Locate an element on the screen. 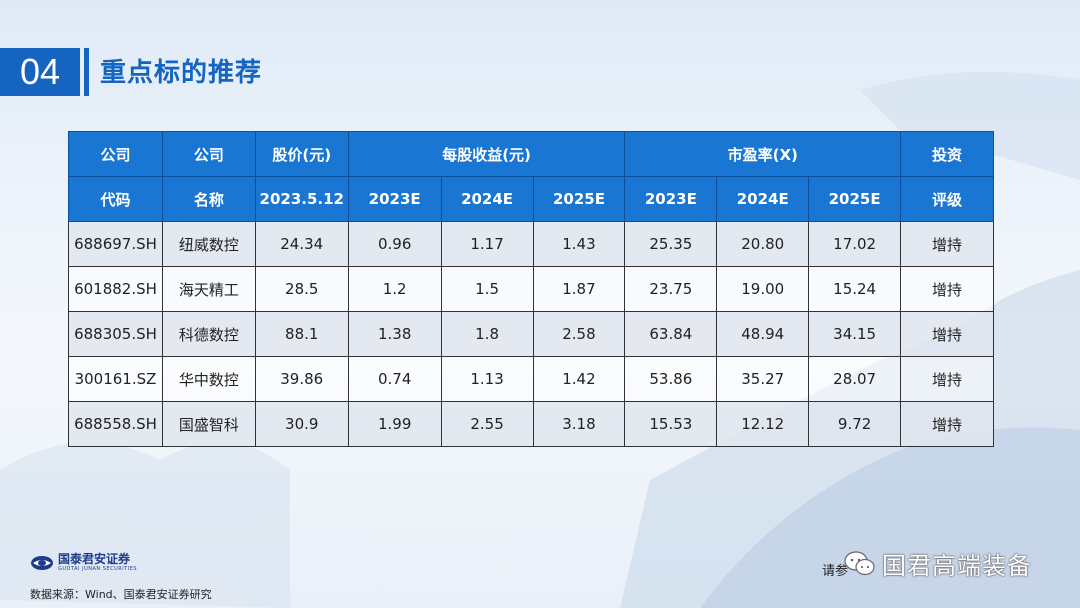 This screenshot has height=608, width=1080. guotai-junan-logo-icon is located at coordinates (42, 562).